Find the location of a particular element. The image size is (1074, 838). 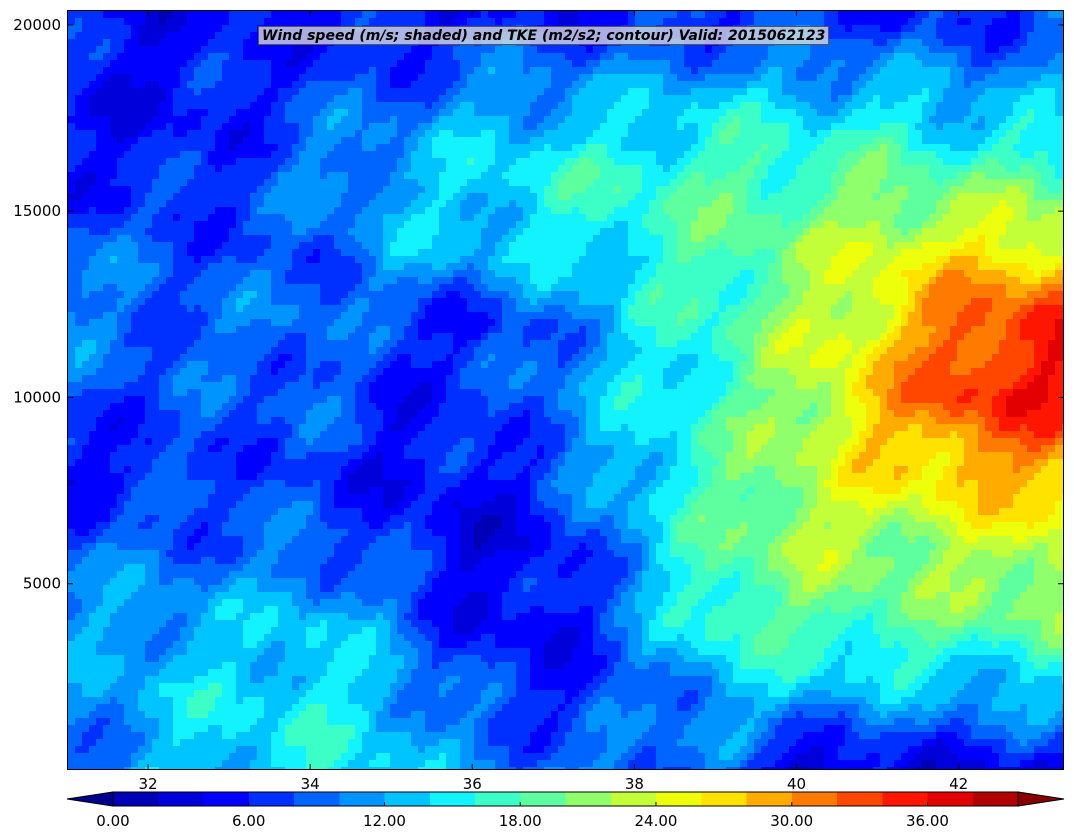

x-tick-label: 38 is located at coordinates (634, 784).